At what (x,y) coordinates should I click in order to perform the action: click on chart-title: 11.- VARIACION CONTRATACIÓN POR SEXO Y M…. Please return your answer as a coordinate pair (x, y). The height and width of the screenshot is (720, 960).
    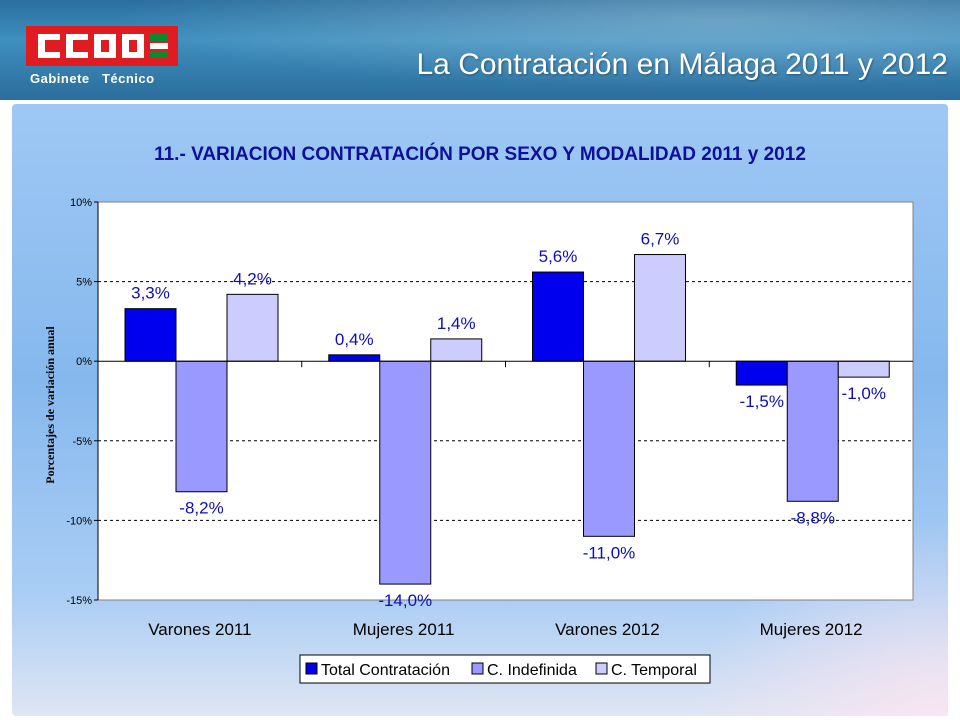
    Looking at the image, I should click on (480, 154).